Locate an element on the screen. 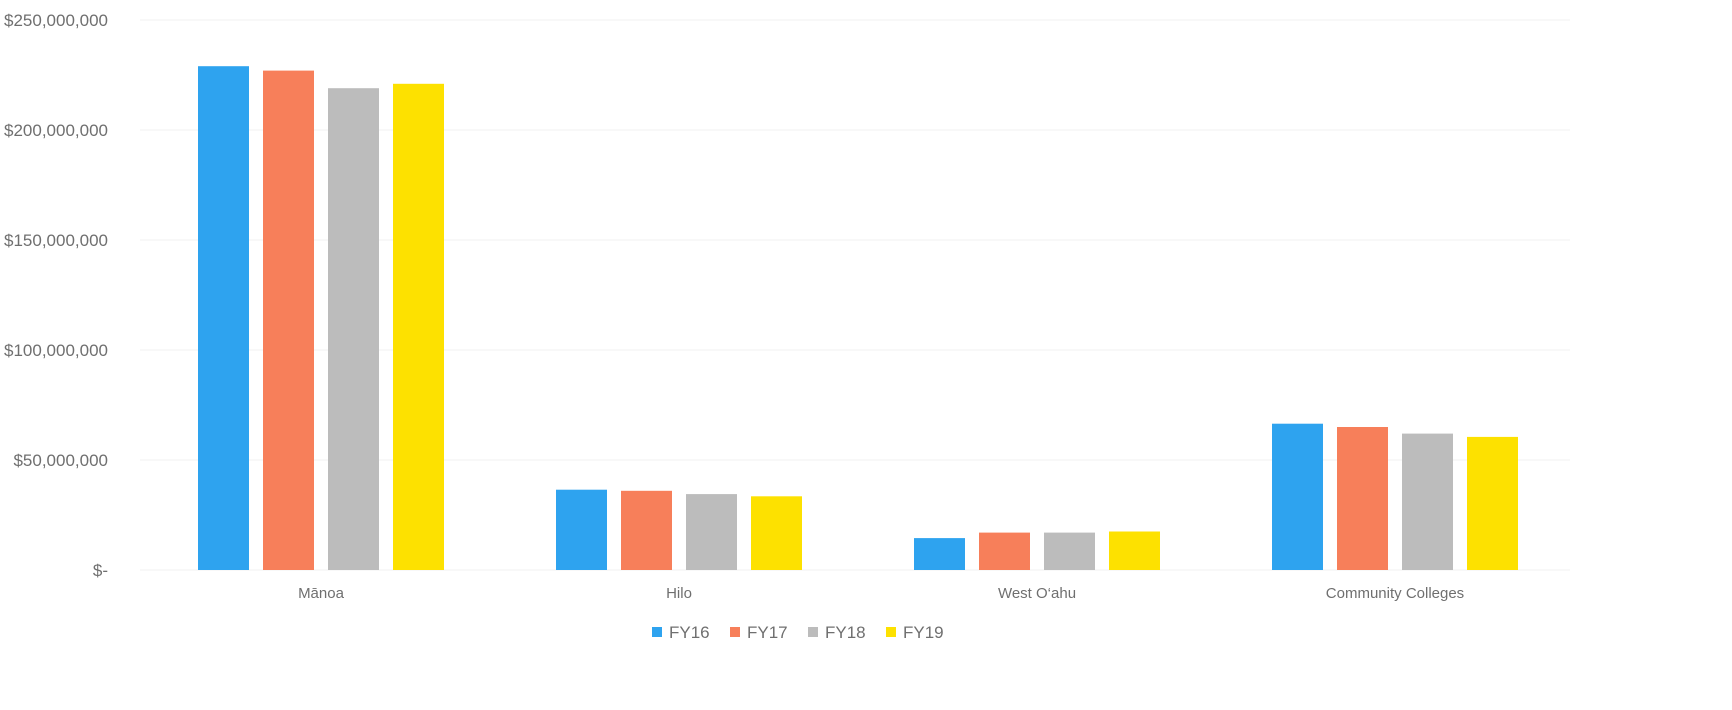 The height and width of the screenshot is (710, 1732). y-tick-label: $100,000,000 is located at coordinates (56, 350).